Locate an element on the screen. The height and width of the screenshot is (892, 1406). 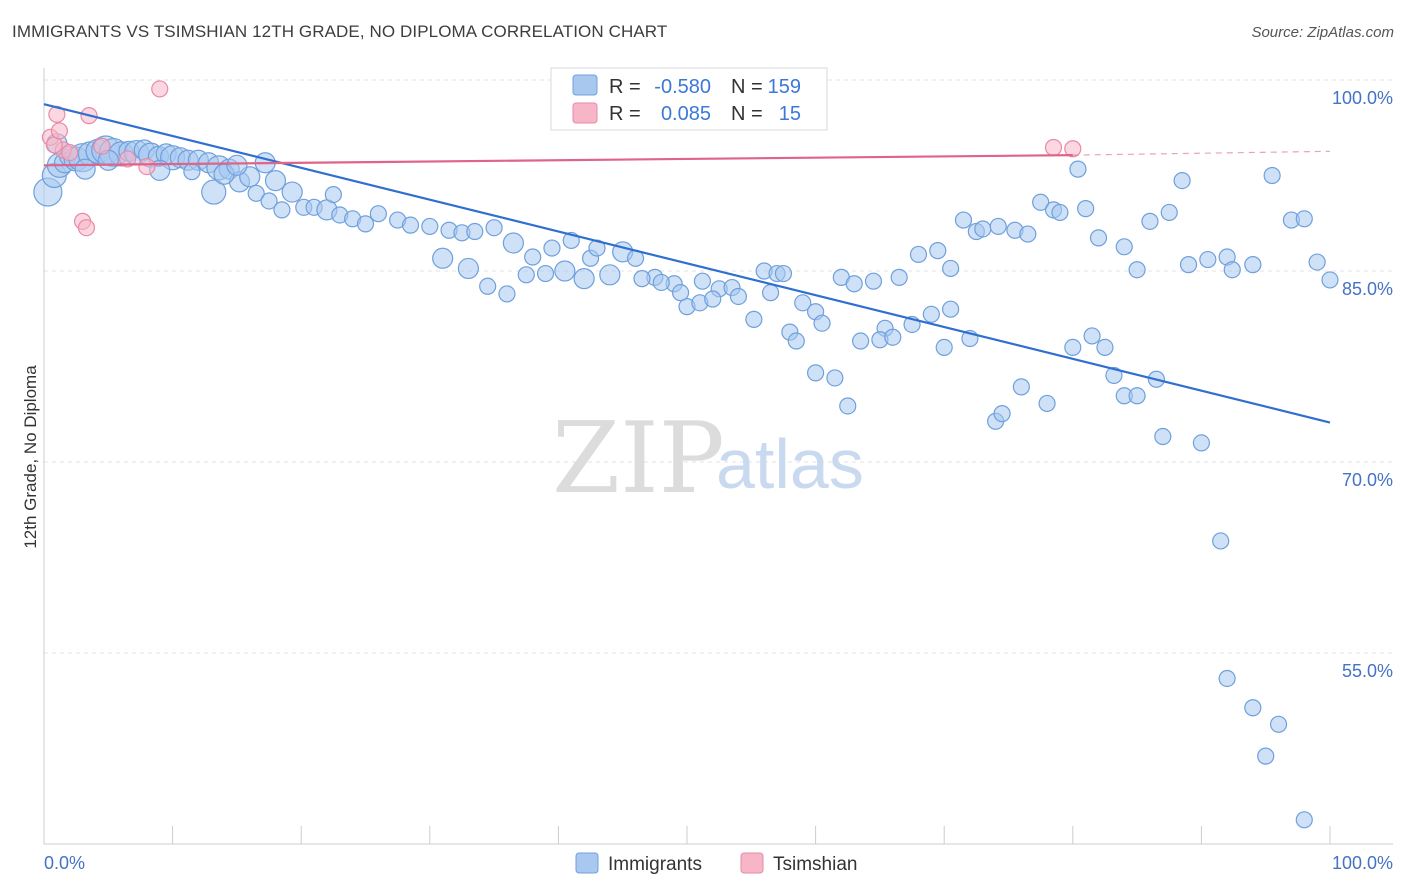
legend-r-value-2: 0.085 is located at coordinates (686, 114).